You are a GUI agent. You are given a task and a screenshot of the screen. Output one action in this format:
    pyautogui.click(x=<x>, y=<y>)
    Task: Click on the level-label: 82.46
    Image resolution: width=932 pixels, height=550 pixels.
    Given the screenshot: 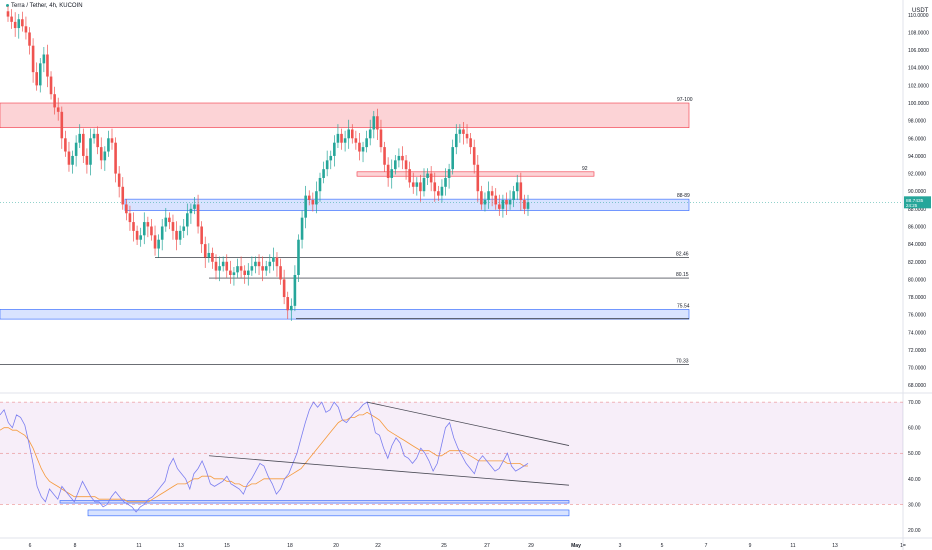 What is the action you would take?
    pyautogui.click(x=682, y=255)
    